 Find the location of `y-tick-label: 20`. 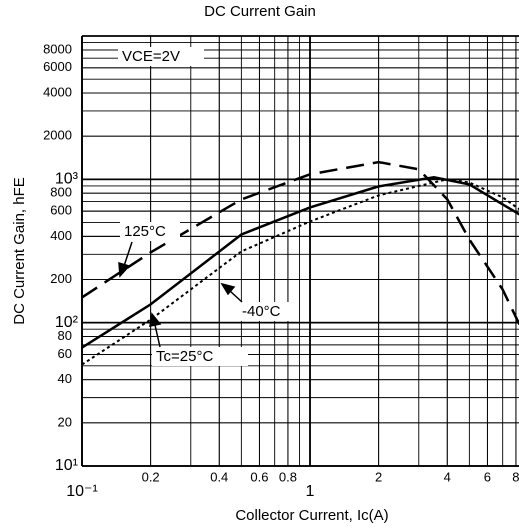

y-tick-label: 20 is located at coordinates (65, 421).